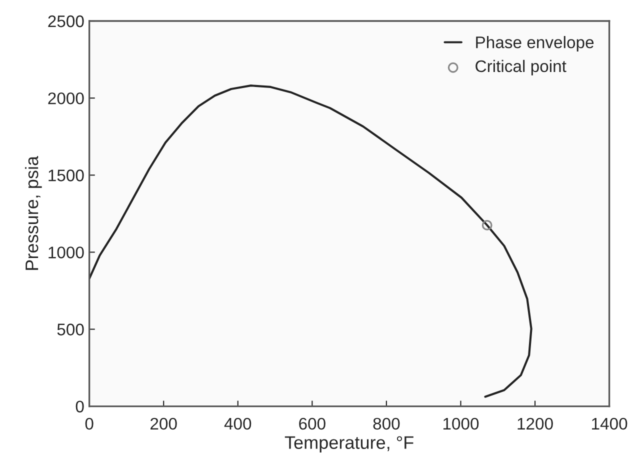  What do you see at coordinates (89, 424) in the screenshot?
I see `x-tick-label: 0` at bounding box center [89, 424].